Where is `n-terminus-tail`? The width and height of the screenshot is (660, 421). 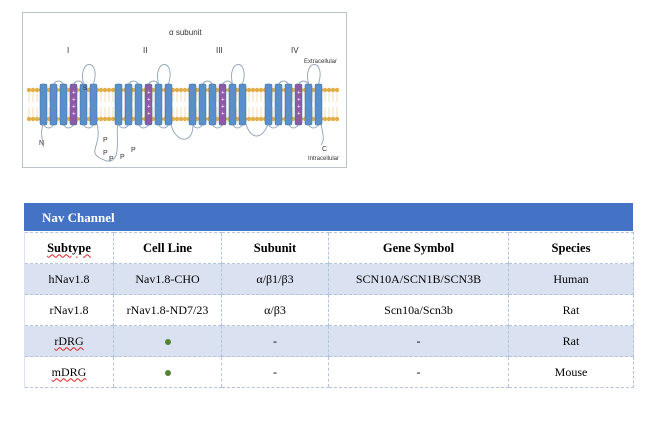
n-terminus-tail is located at coordinates (42, 135).